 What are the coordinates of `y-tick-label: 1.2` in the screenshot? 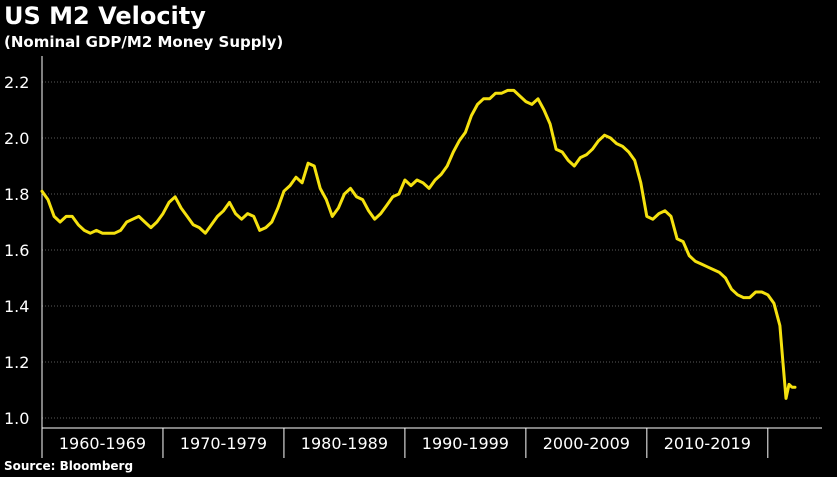 It's located at (16, 362).